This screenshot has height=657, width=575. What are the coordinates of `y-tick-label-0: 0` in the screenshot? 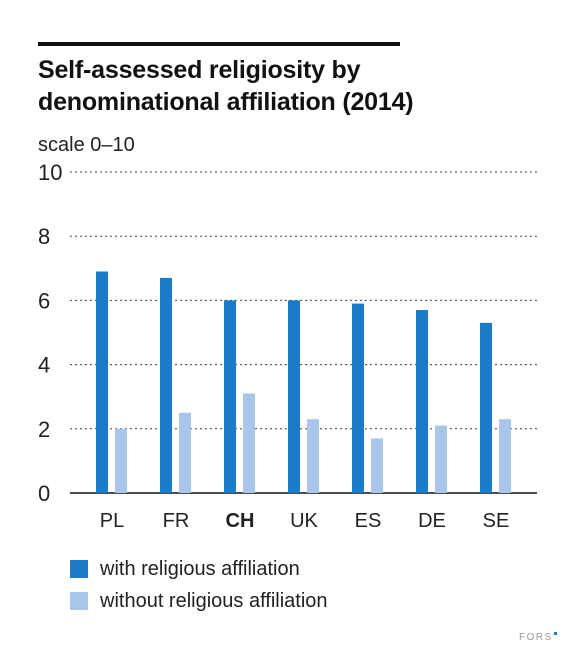 It's located at (44, 493).